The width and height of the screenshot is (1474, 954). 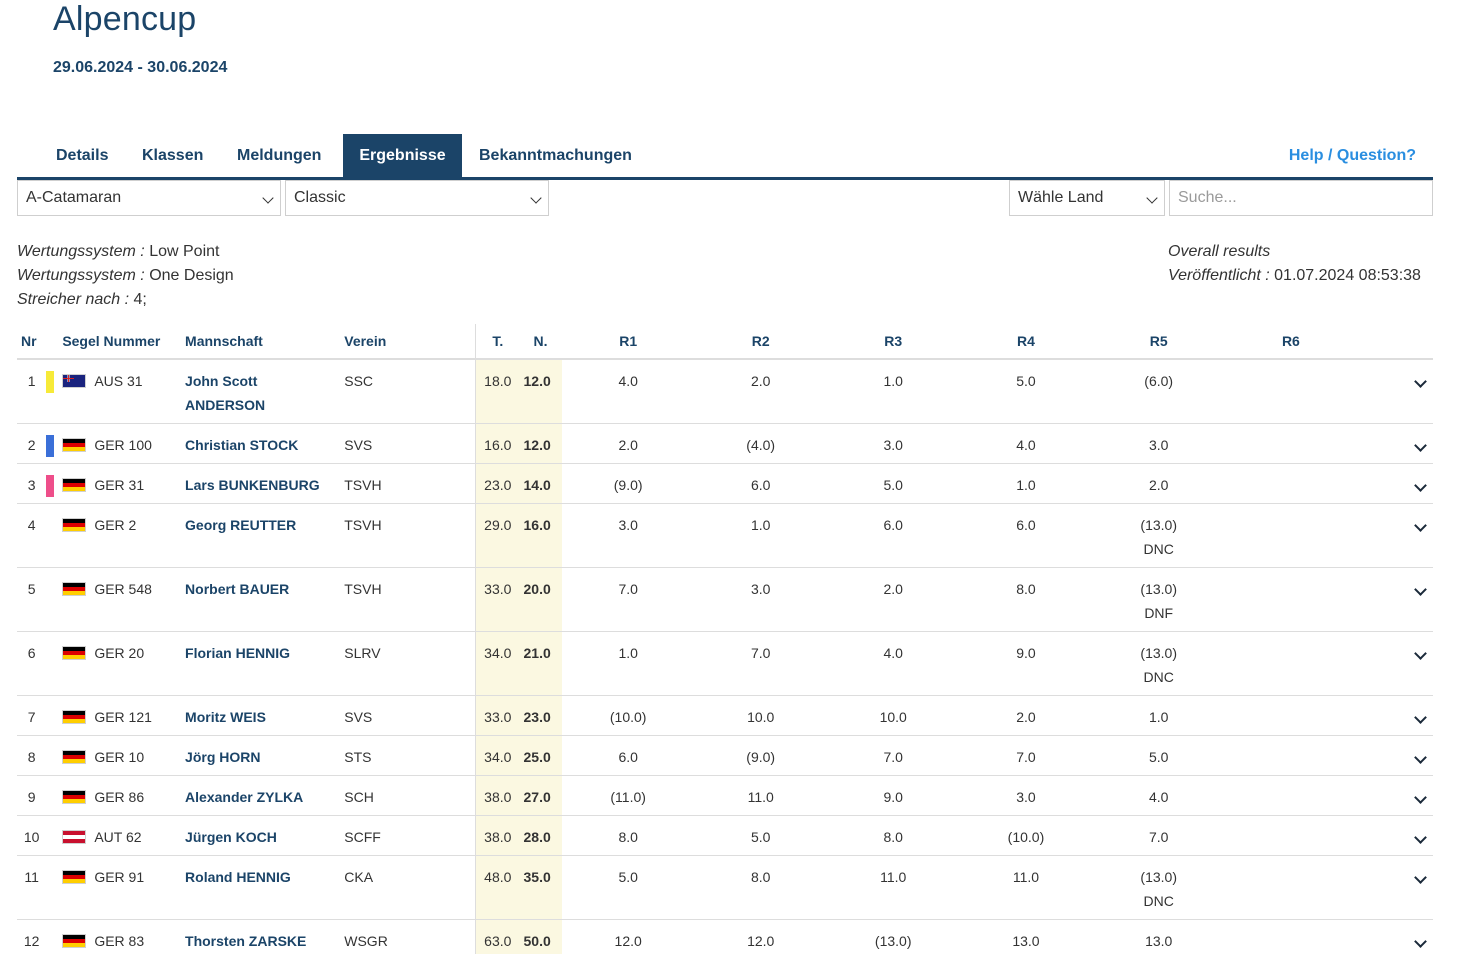 I want to click on header-r5: R5, so click(x=1159, y=342).